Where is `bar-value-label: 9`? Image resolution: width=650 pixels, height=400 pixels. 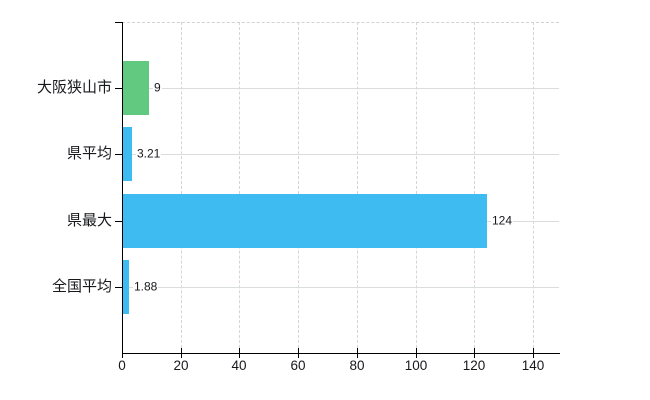 bar-value-label: 9 is located at coordinates (157, 87).